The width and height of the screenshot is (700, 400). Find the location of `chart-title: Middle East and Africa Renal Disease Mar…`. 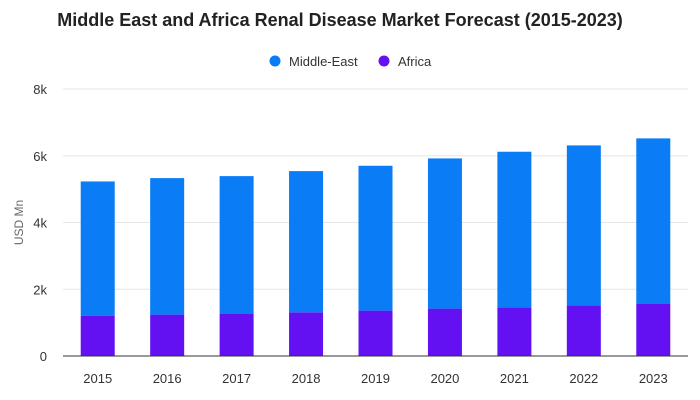

chart-title: Middle East and Africa Renal Disease Mar… is located at coordinates (340, 20).